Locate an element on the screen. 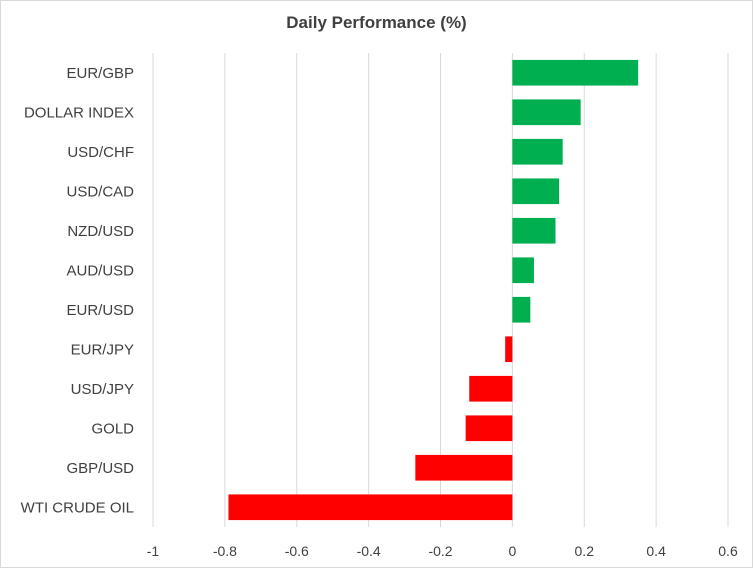  chart-title: Daily Performance (%) is located at coordinates (376, 22).